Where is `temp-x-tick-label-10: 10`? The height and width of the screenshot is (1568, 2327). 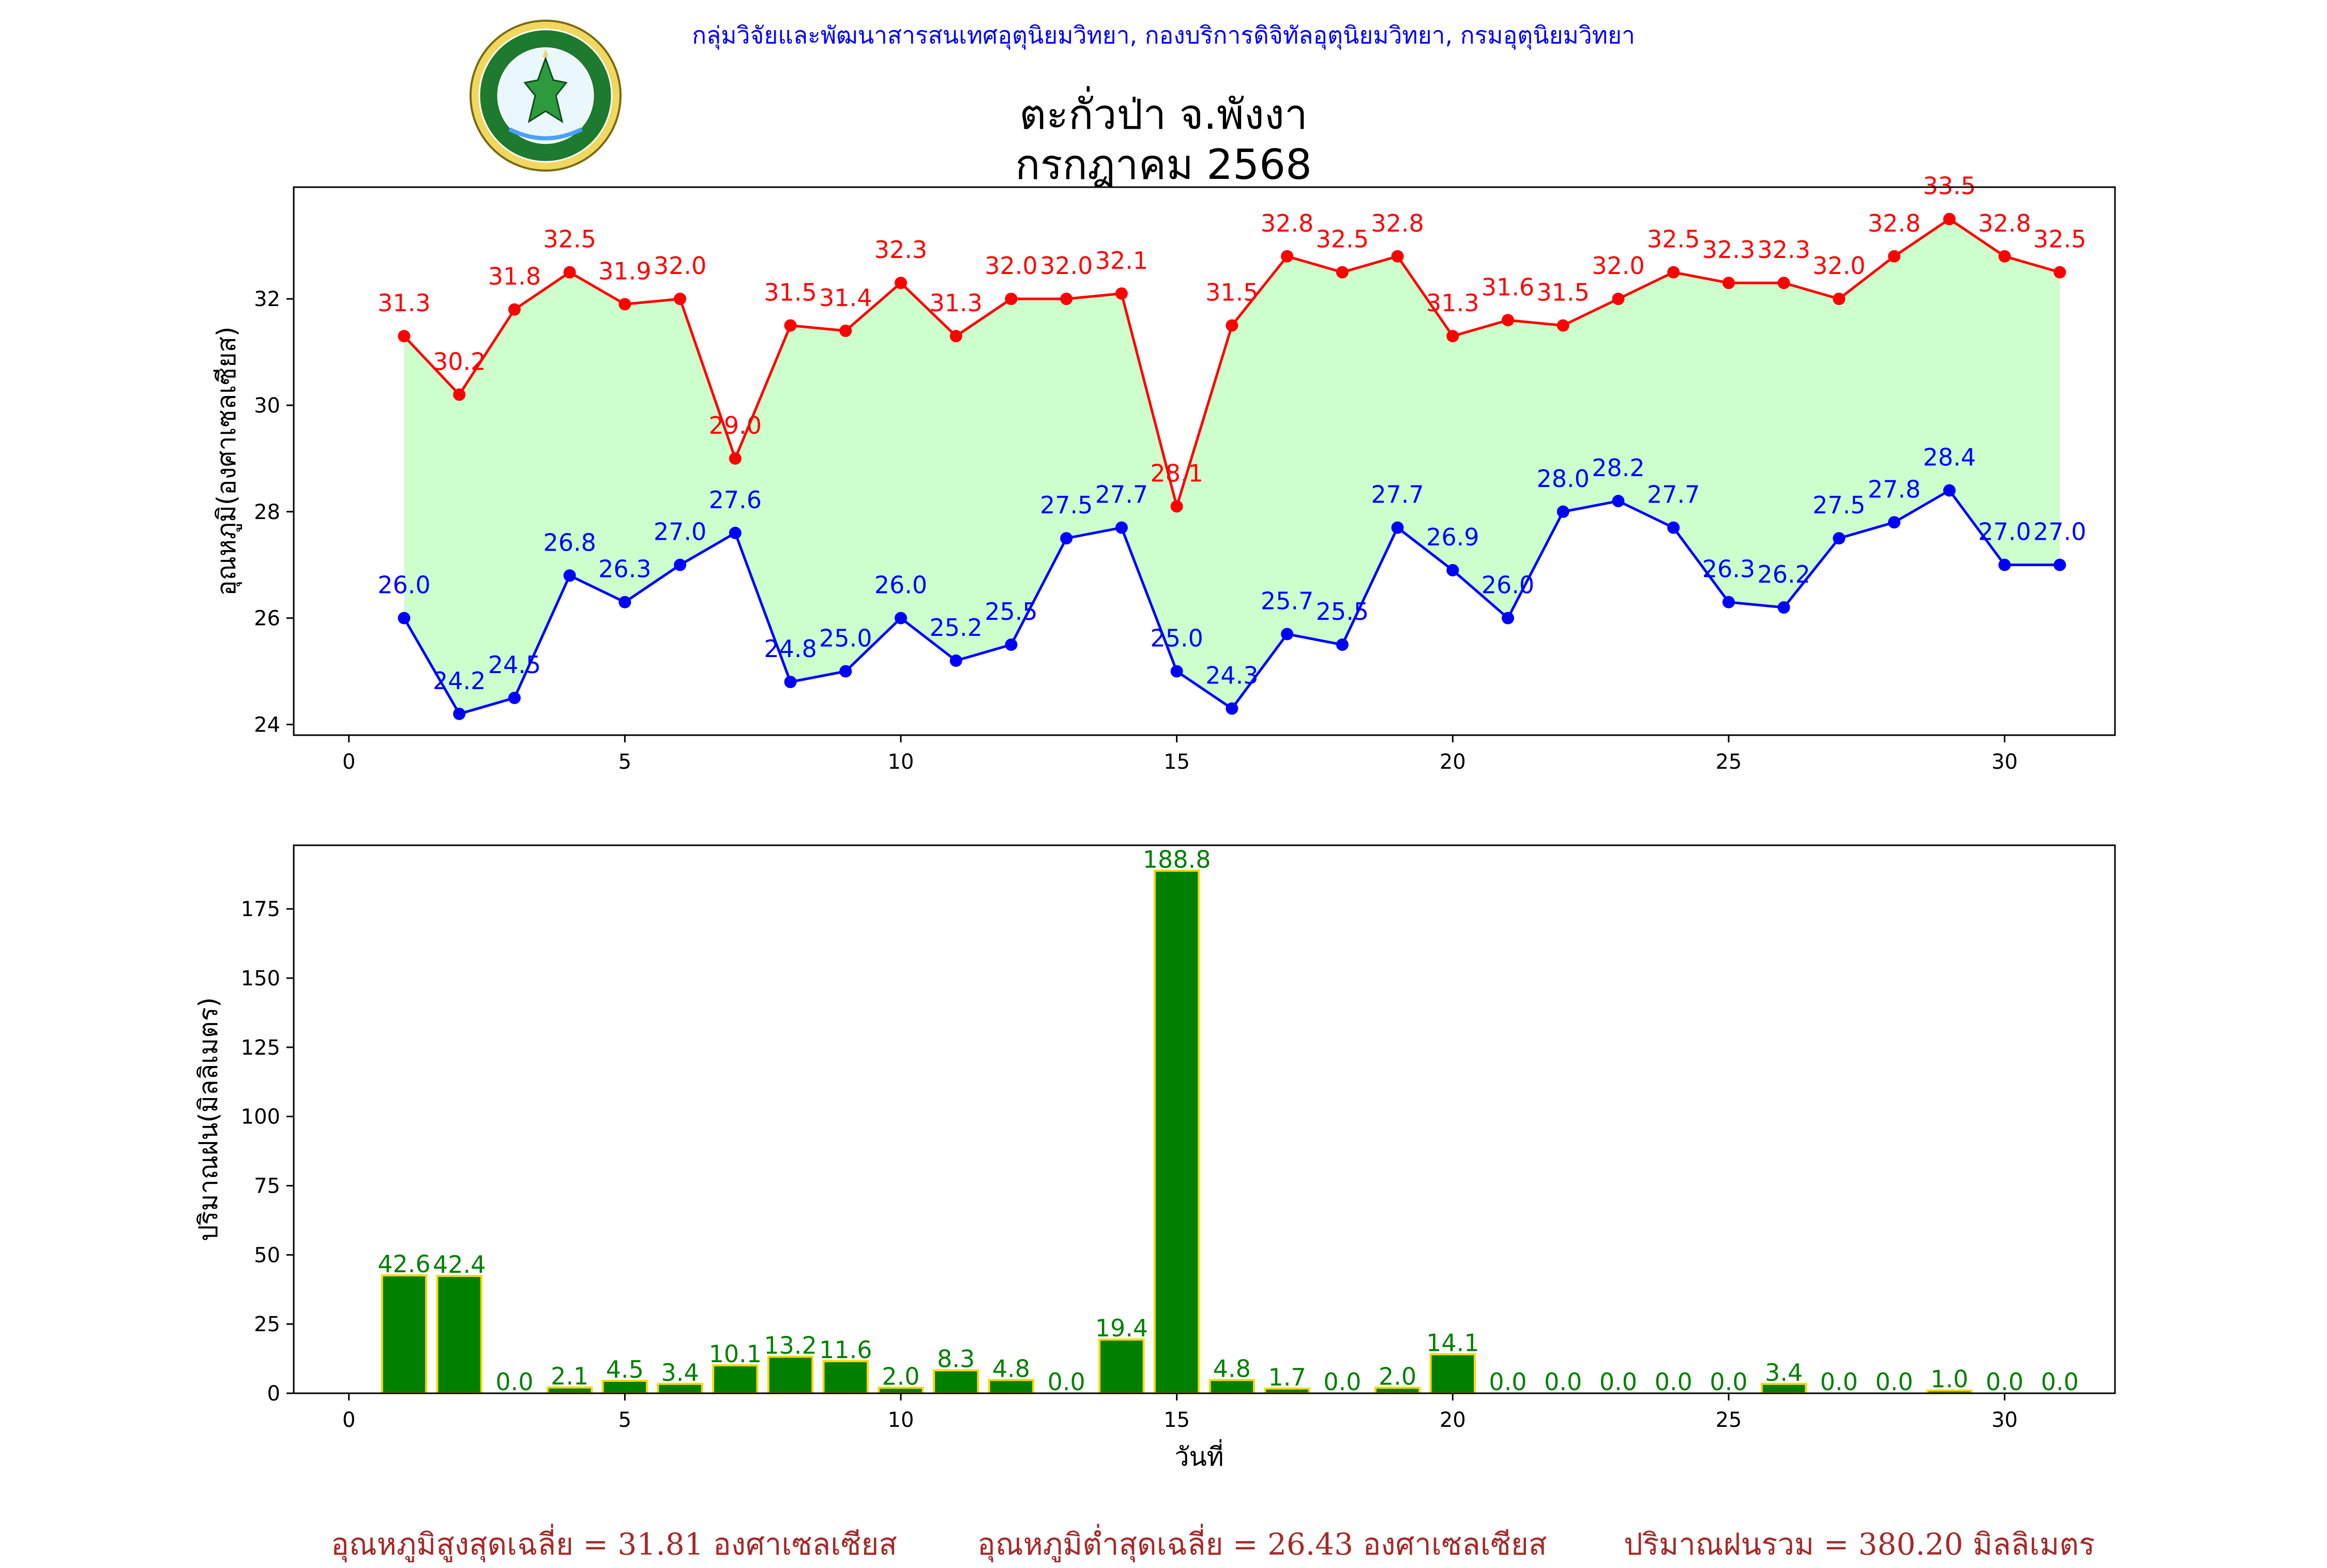
temp-x-tick-label-10: 10 is located at coordinates (901, 762).